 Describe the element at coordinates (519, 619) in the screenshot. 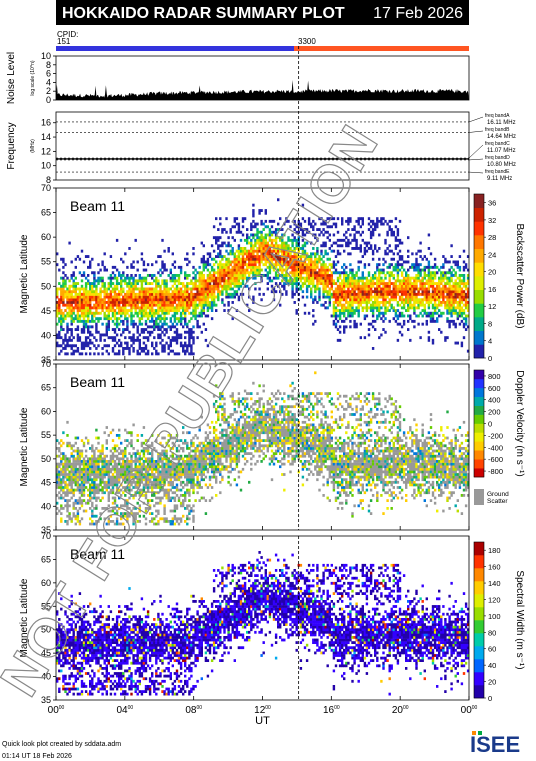

I see `colorbar-label: Spectral Width (m s⁻¹)` at that location.